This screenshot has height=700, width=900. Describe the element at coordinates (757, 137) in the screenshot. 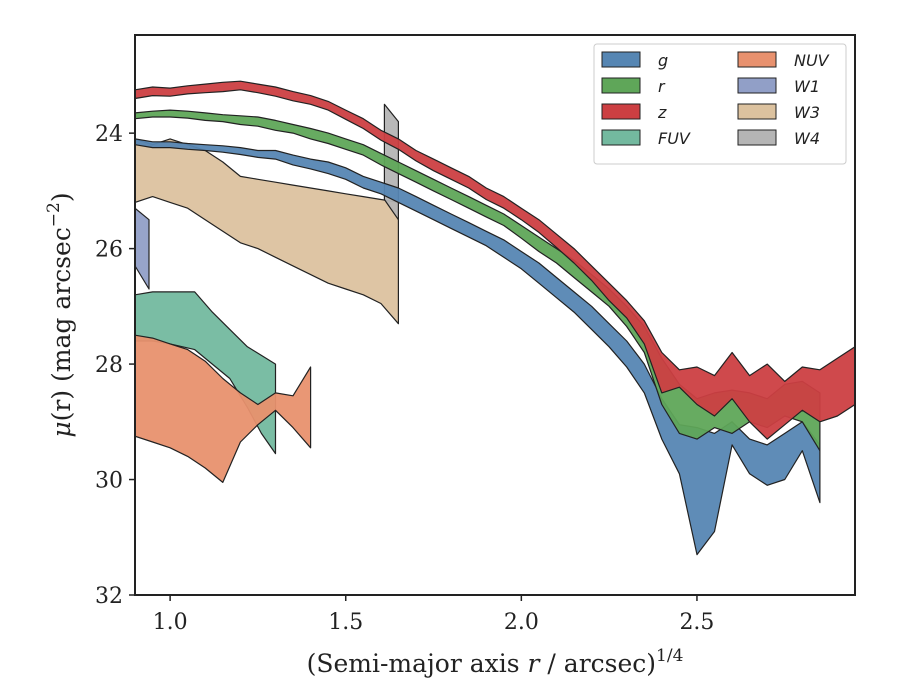

I see `legend-swatch-w4` at that location.